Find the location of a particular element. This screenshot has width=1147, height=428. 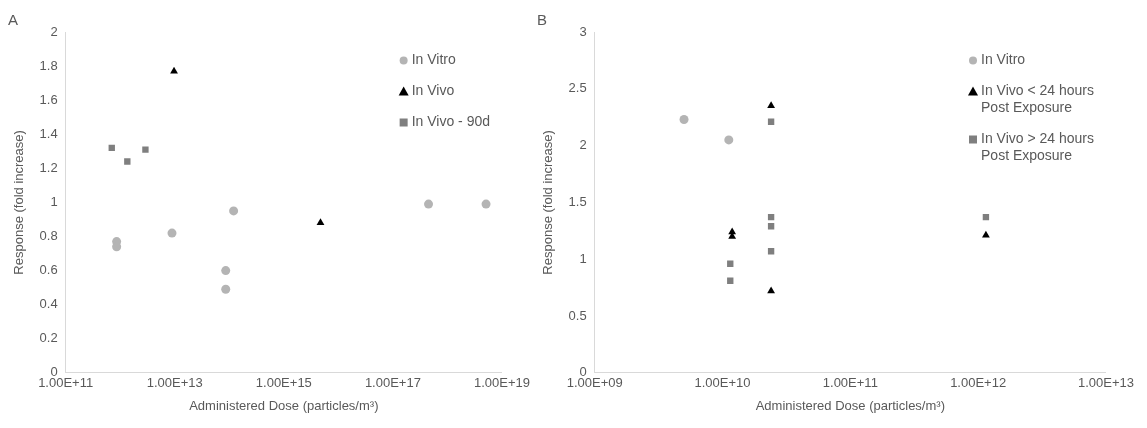

x-tick-label: 1.00E+10 is located at coordinates (722, 383).